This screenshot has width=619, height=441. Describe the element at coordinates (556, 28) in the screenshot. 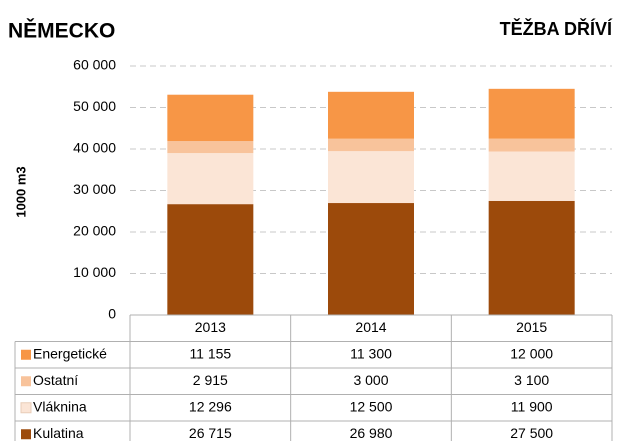

I see `chart-subtitle: TĚŽBA DŘÍVÍ` at that location.